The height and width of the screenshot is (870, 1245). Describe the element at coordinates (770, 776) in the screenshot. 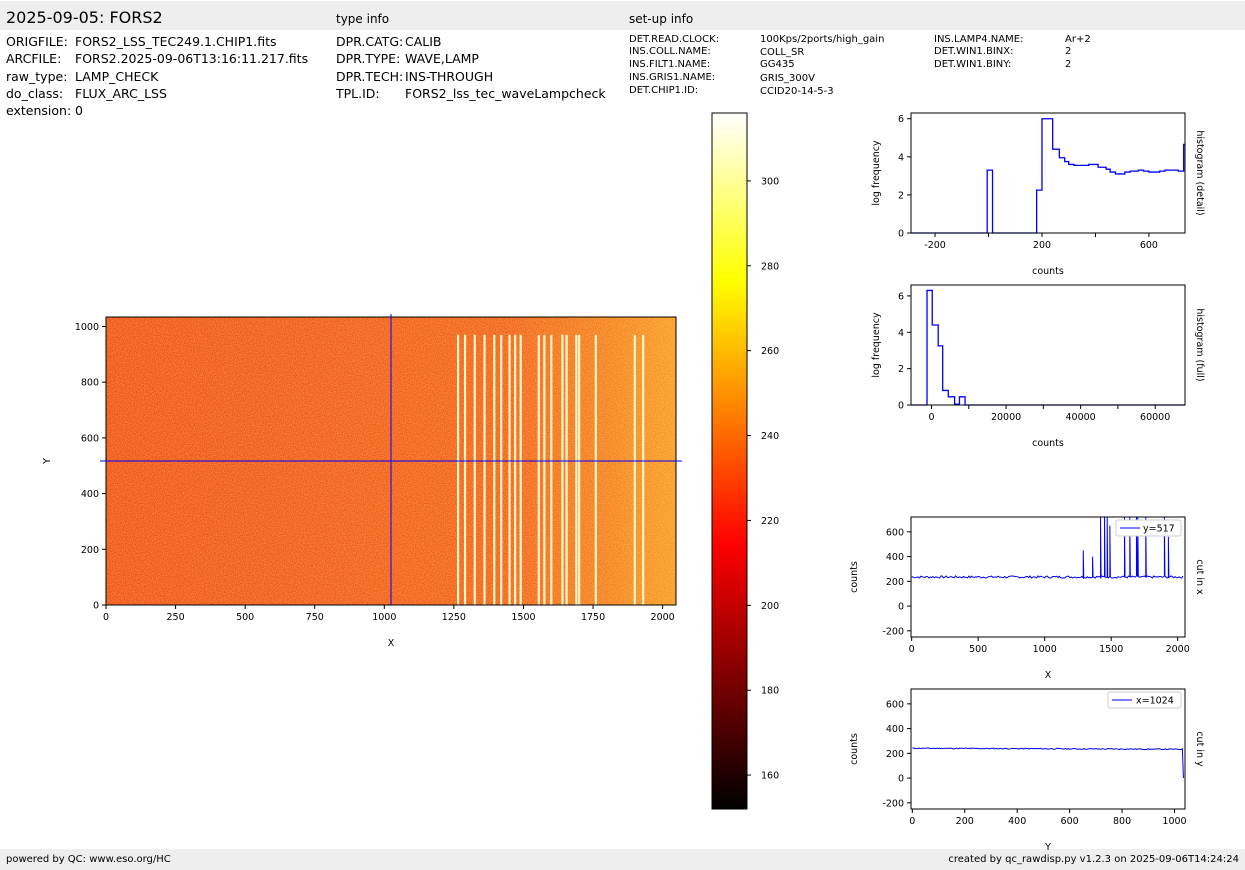

I see `colorbar-tick-label: 160` at that location.